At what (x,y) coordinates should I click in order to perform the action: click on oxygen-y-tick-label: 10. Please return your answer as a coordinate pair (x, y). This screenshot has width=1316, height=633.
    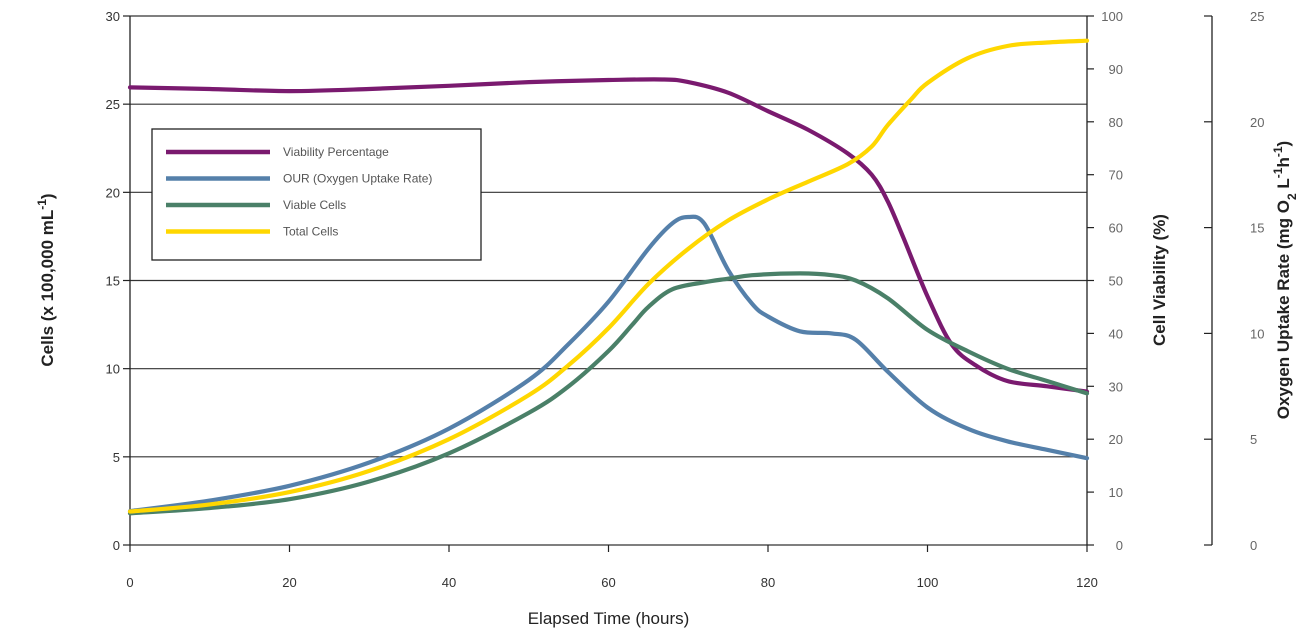
    Looking at the image, I should click on (1257, 333).